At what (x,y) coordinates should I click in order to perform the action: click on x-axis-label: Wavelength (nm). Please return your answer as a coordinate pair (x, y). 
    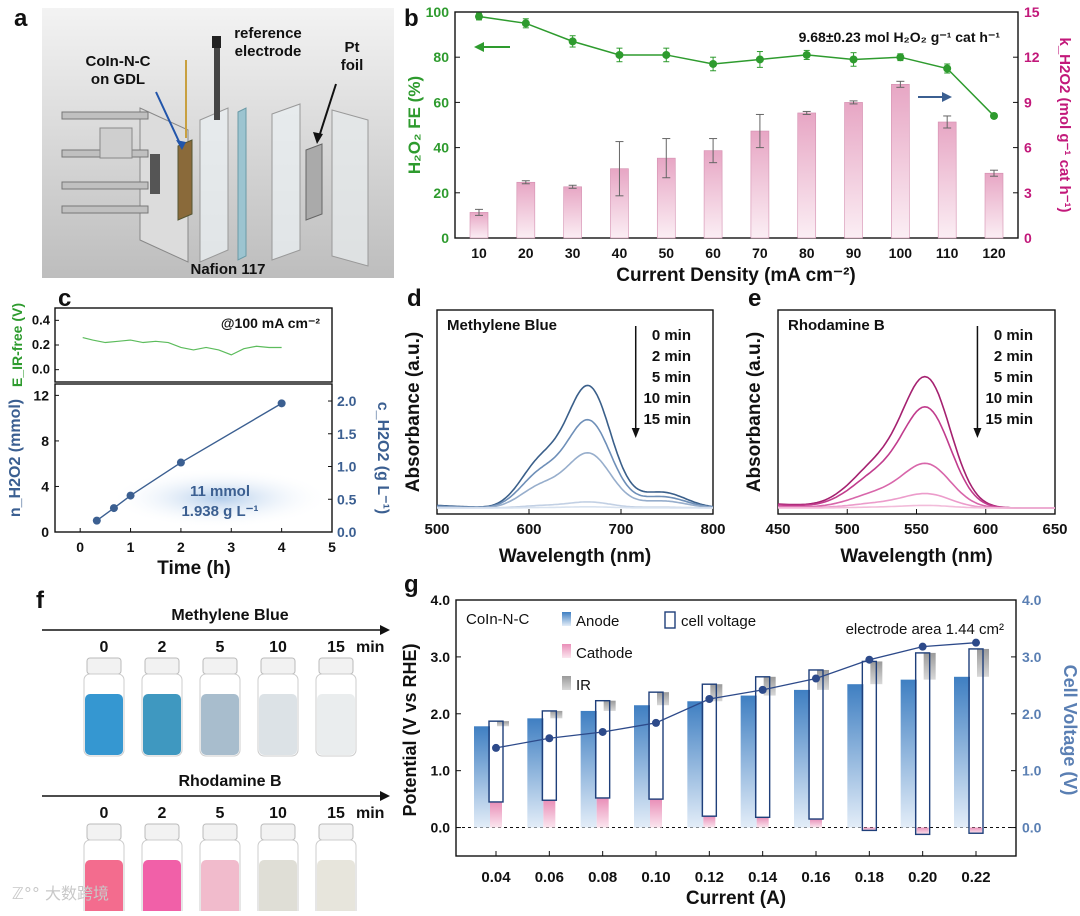
    Looking at the image, I should click on (575, 556).